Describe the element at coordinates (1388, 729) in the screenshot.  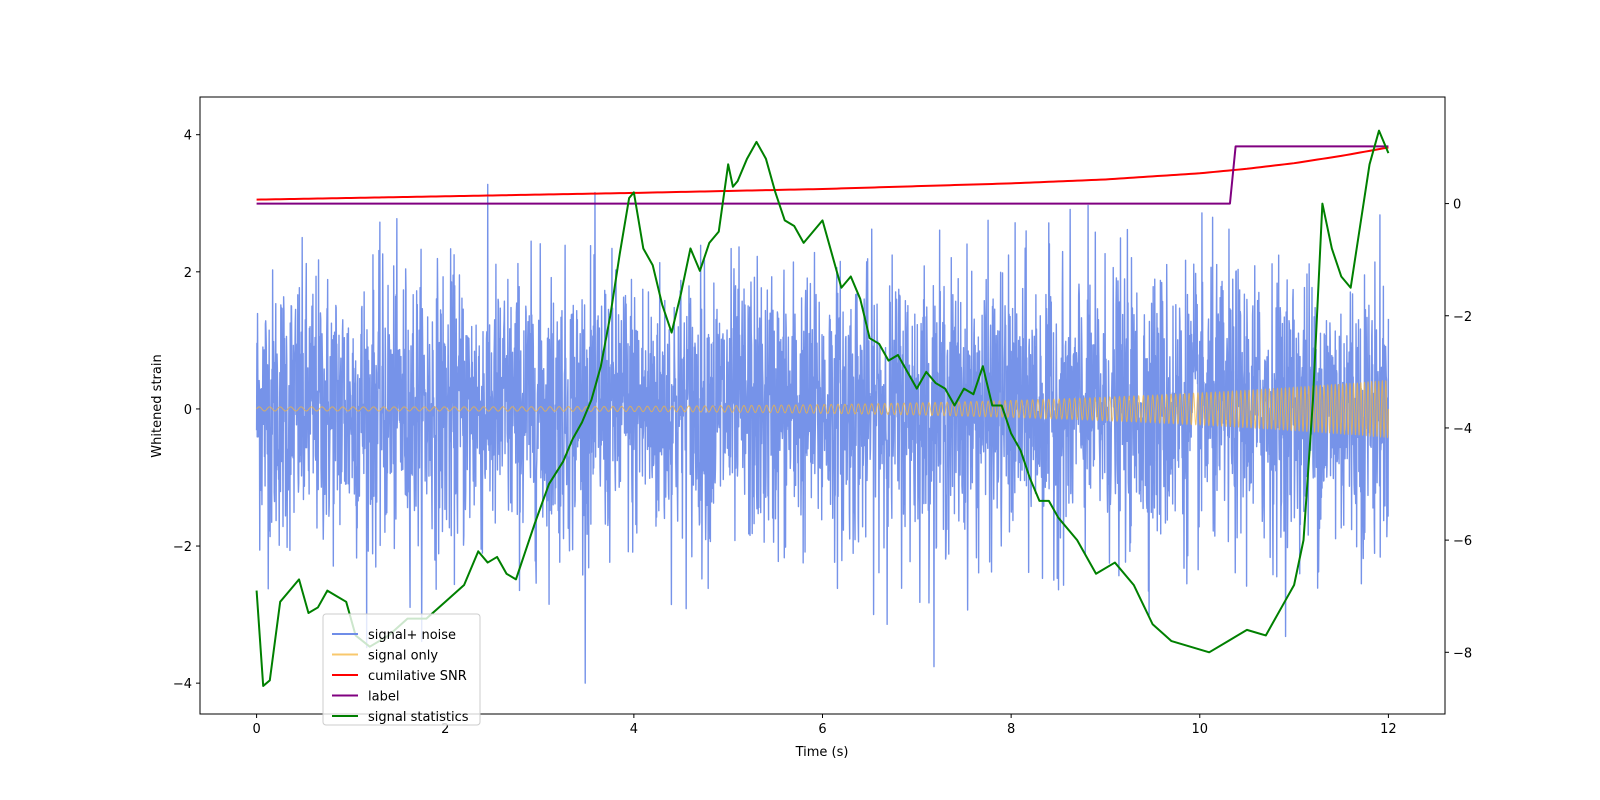
I see `x-tick-label: 12` at that location.